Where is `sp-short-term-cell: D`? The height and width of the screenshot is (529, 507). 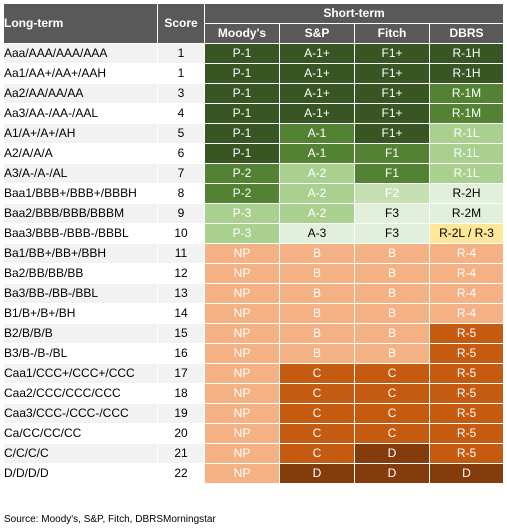
sp-short-term-cell: D is located at coordinates (317, 473).